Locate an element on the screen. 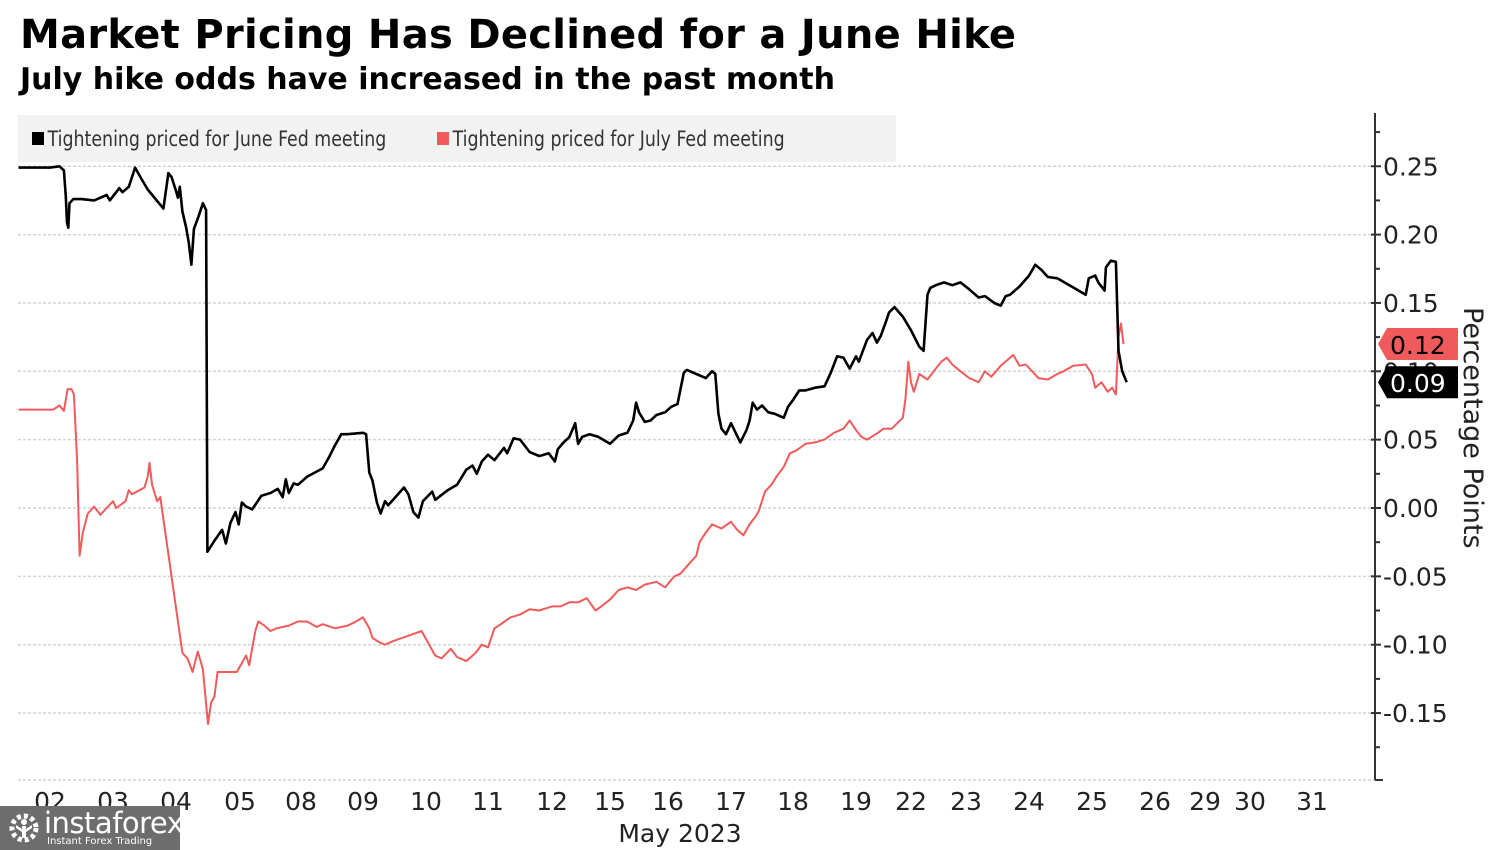 This screenshot has height=850, width=1500. x-tick-label: 05 is located at coordinates (240, 801).